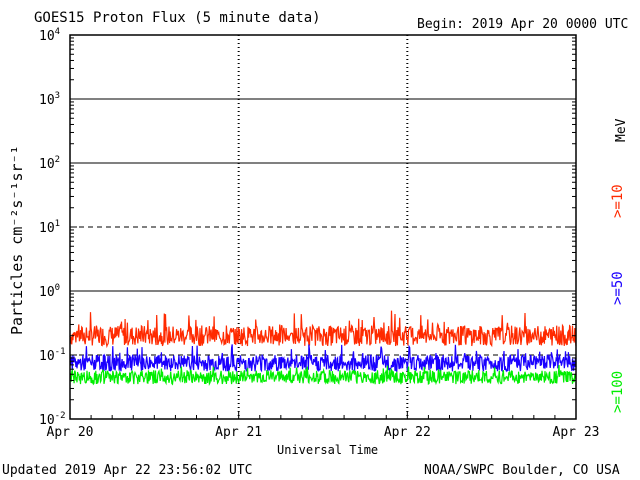 The width and height of the screenshot is (640, 480). Describe the element at coordinates (618, 392) in the screenshot. I see `legend-label-2: >=100` at that location.